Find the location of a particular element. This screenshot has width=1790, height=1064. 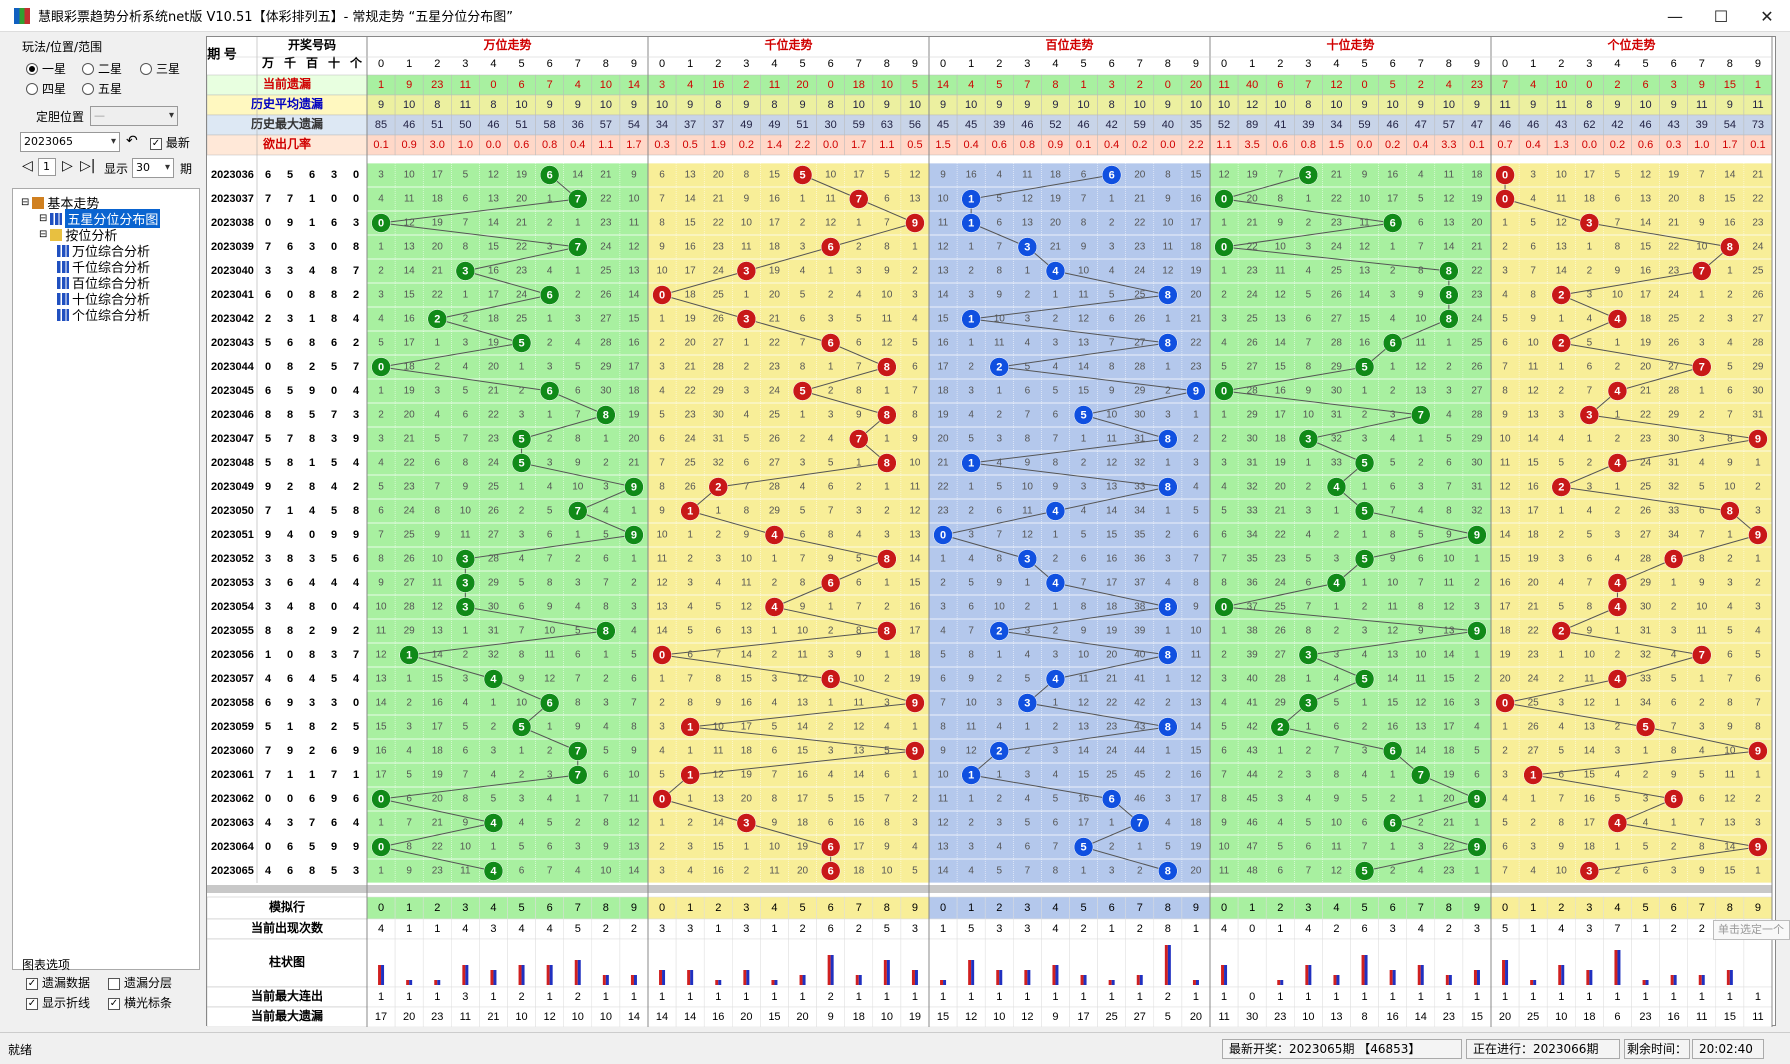

prev-page-icon: ◁ is located at coordinates (27, 166).